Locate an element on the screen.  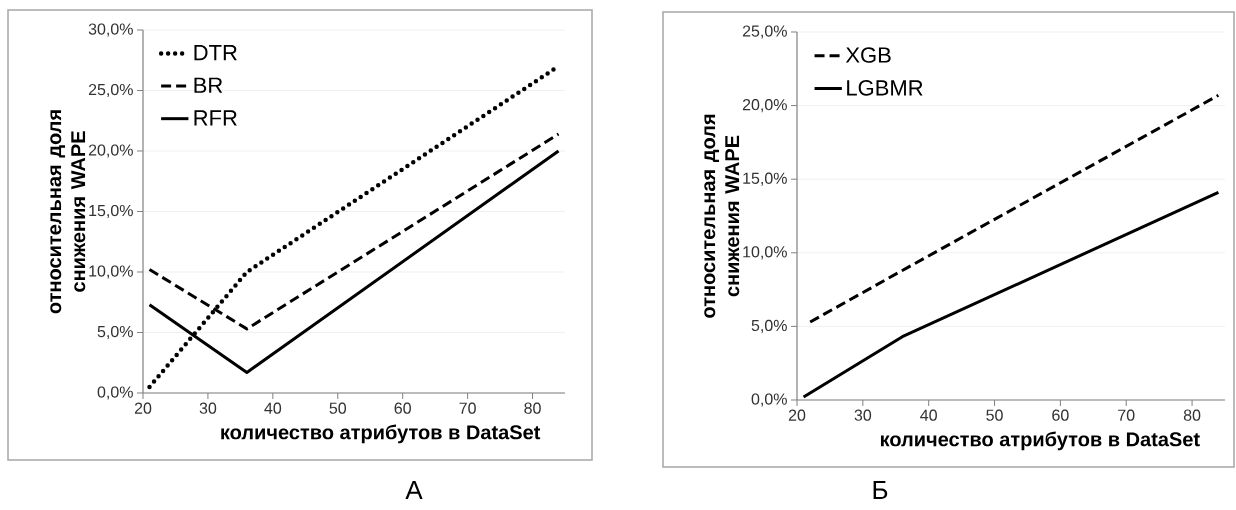
legend-label: LGBMR is located at coordinates (885, 88).